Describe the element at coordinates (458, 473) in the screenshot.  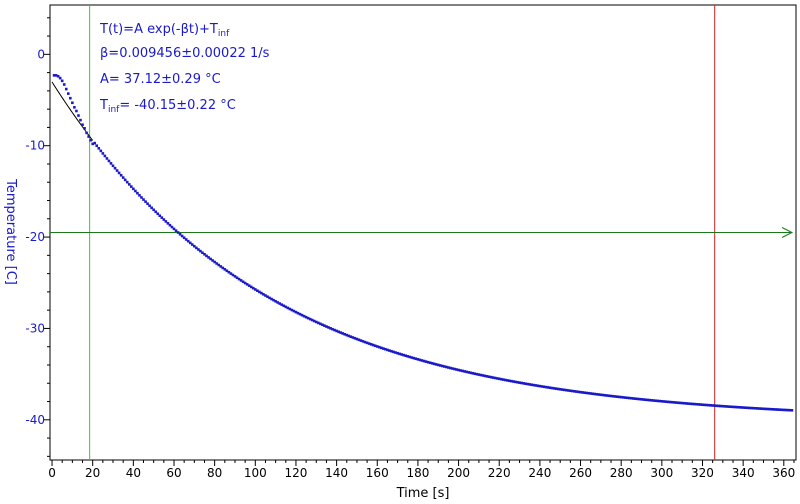
I see `x-tick-label: 200` at that location.